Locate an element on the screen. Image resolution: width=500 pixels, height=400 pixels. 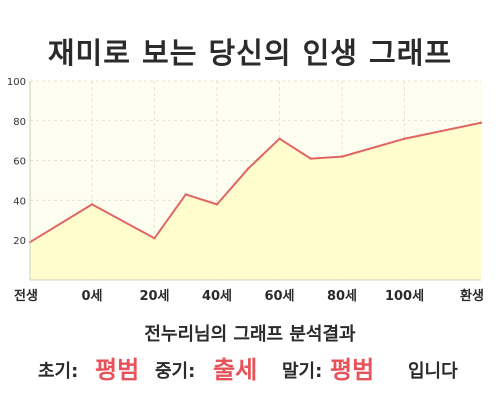
chart-title: 재미로 보는 당신의 인생 그래프 is located at coordinates (250, 53).